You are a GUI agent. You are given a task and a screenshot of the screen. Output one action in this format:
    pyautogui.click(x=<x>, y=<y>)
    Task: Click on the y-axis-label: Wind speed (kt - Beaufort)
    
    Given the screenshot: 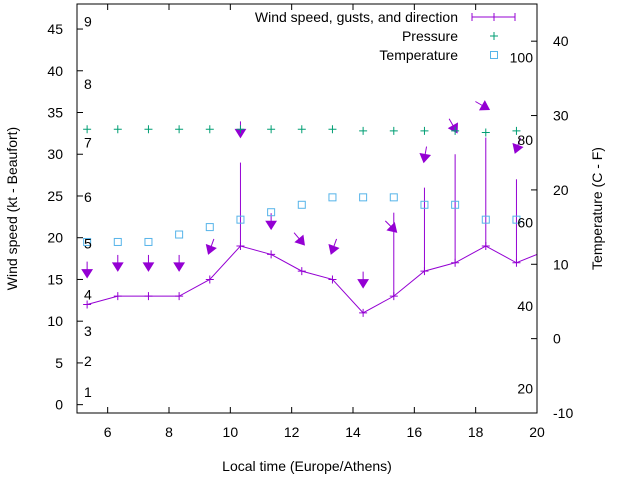 What is the action you would take?
    pyautogui.click(x=12, y=208)
    